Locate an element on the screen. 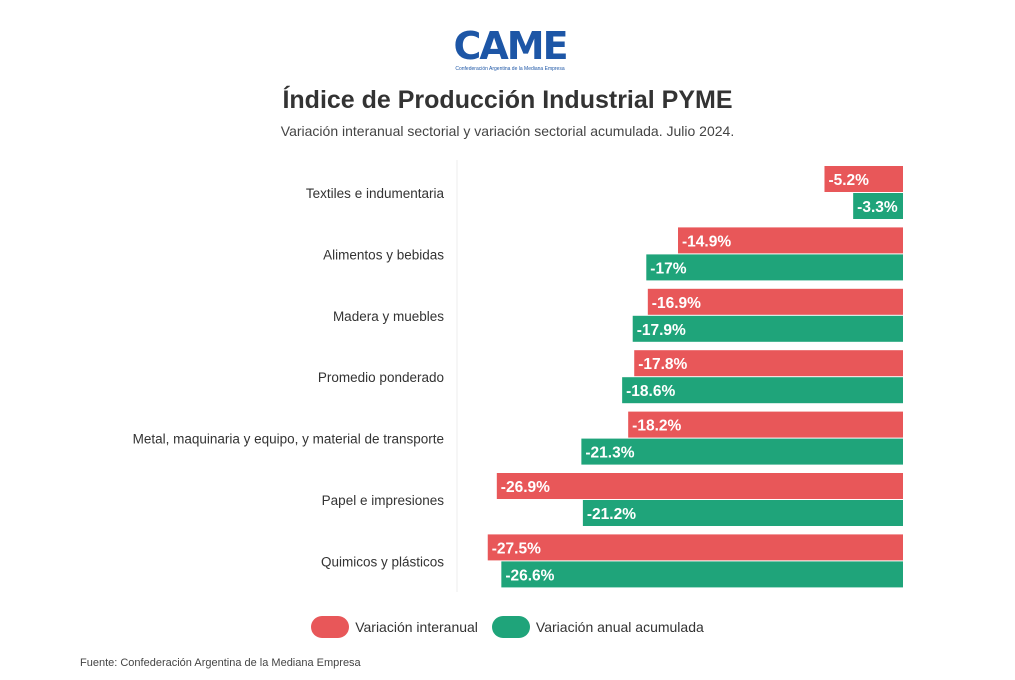  category-label: Quimicos y plásticos is located at coordinates (382, 561).